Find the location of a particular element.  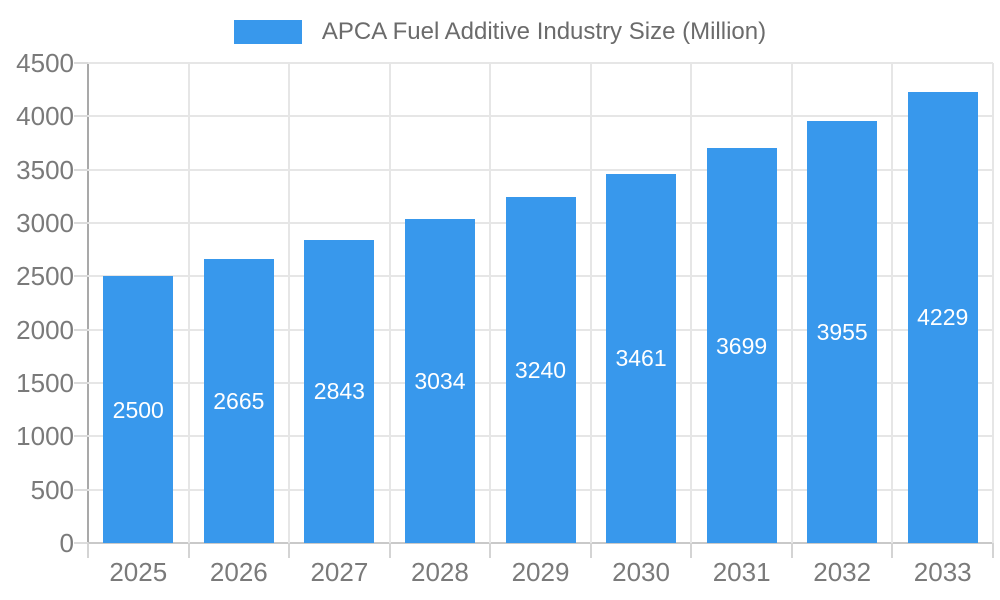

y-axis-tick-label: 1000 is located at coordinates (45, 436).